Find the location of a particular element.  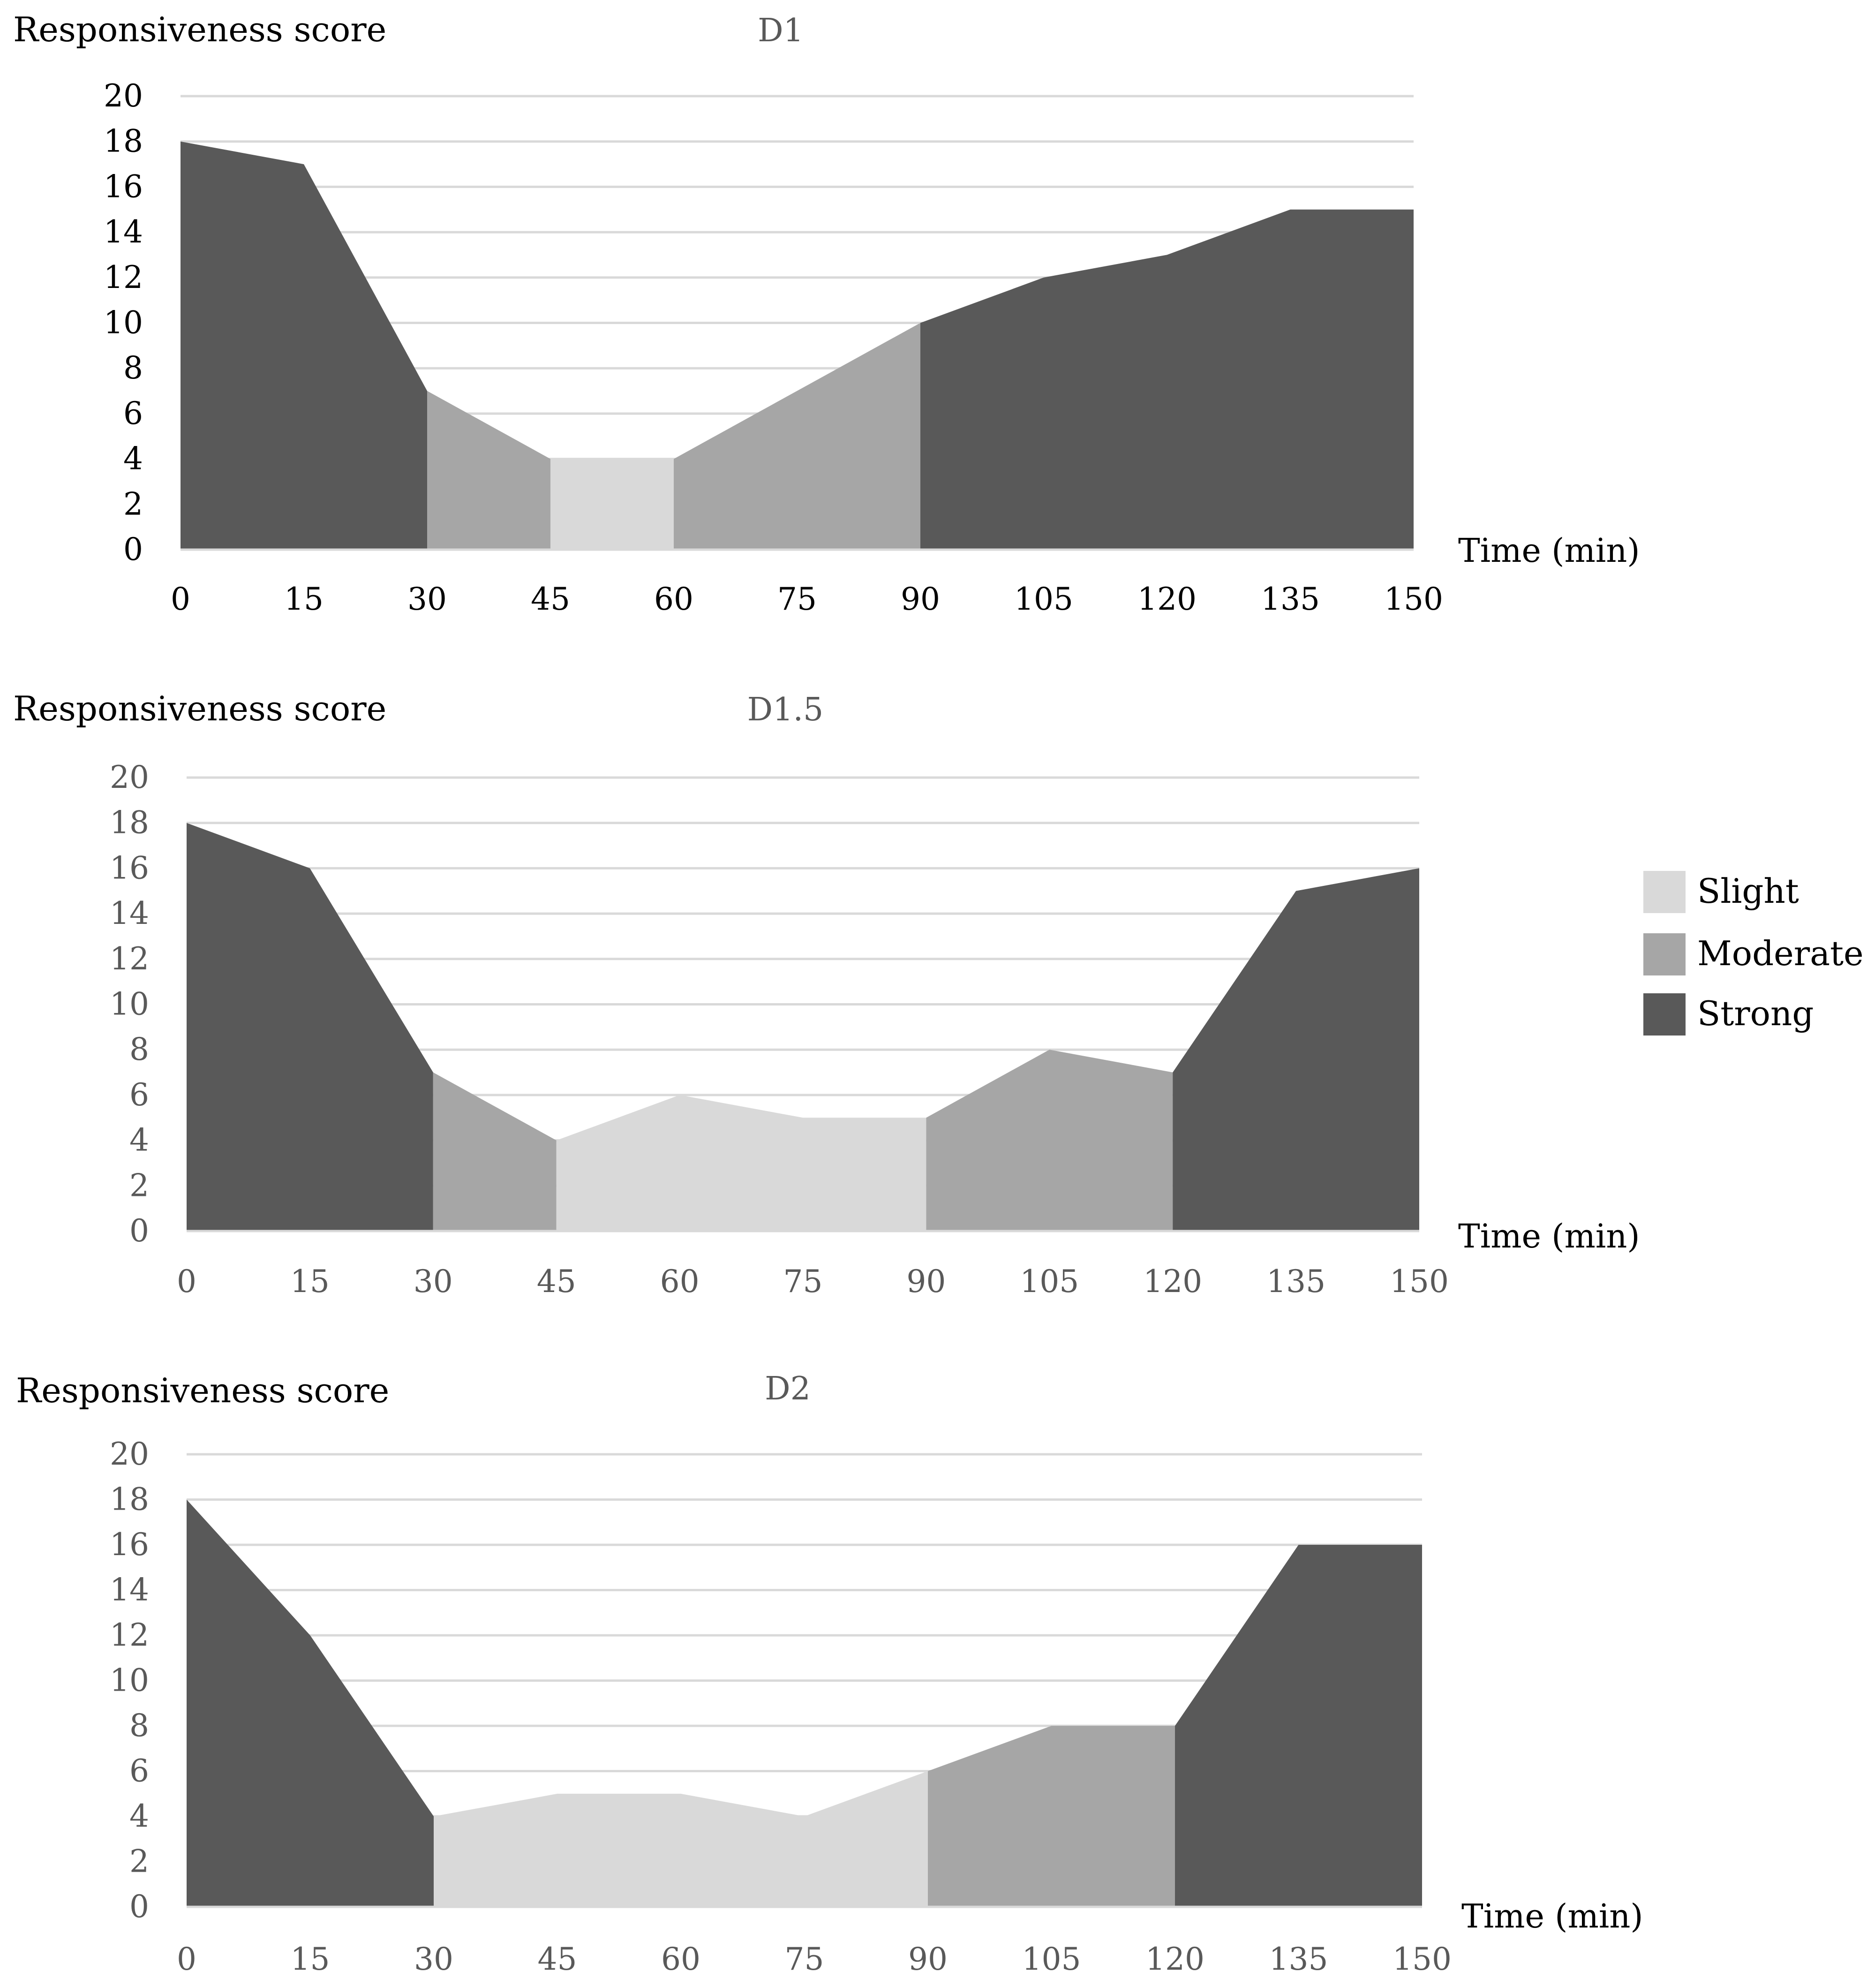

legend-item-strong: Strong is located at coordinates (1728, 1015).